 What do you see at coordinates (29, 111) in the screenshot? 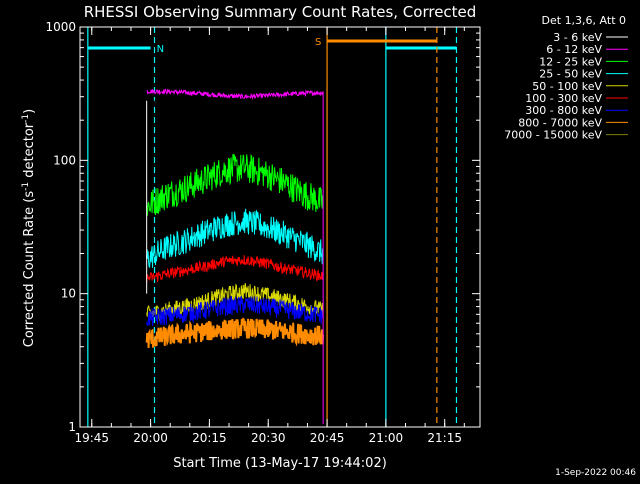
I see `y-axis-label-end: )` at bounding box center [29, 111].